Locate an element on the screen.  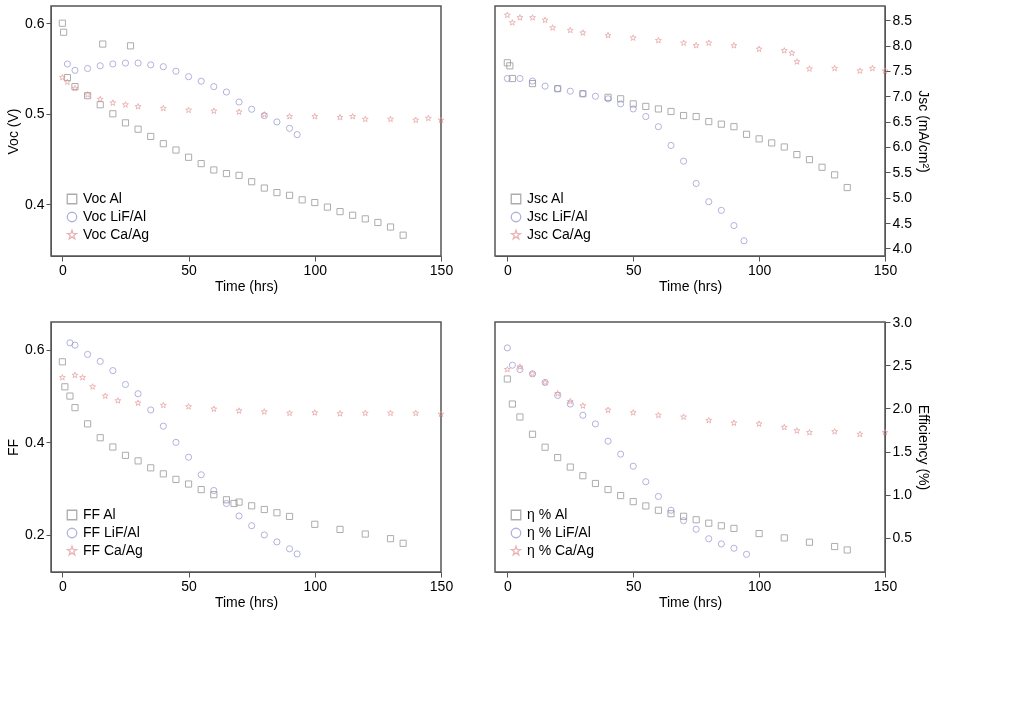
legend-label: η % LiF/Al is located at coordinates (559, 532).